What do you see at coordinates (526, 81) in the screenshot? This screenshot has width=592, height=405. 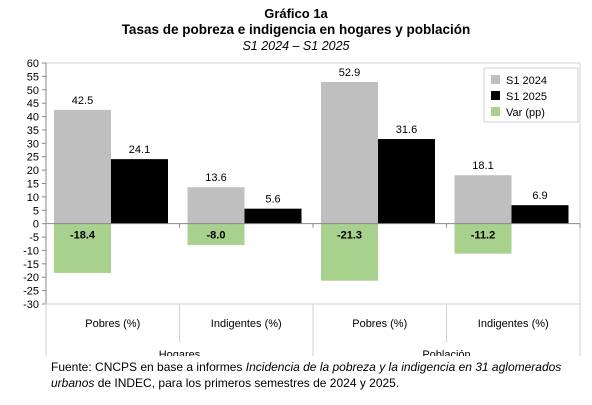 I see `legend-label: S1 2024` at bounding box center [526, 81].